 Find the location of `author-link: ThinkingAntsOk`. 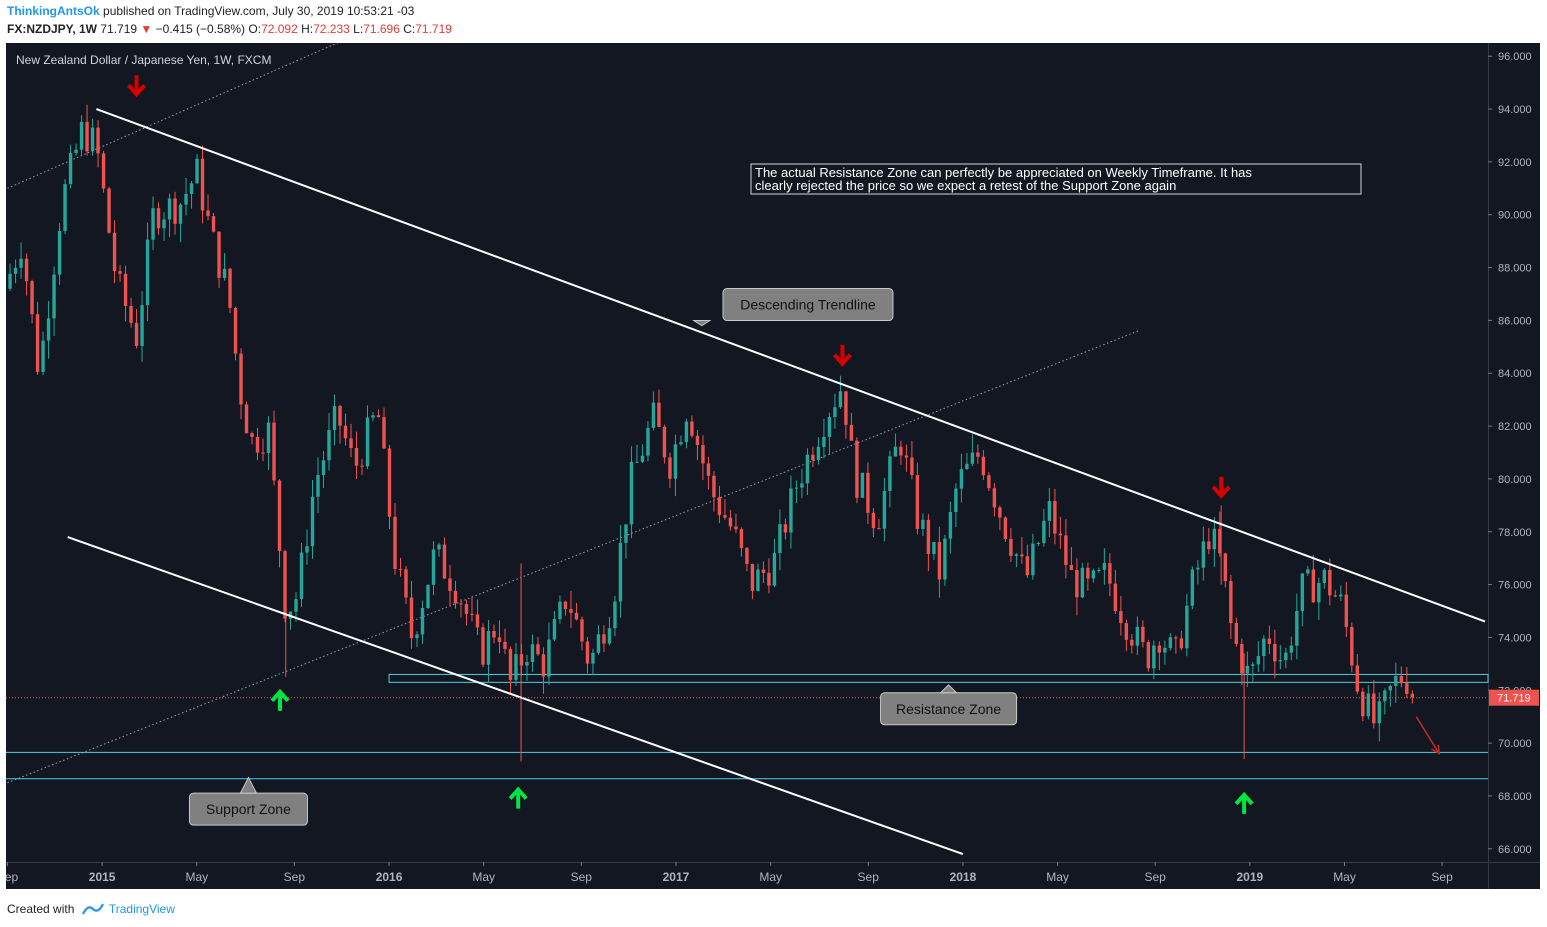

author-link: ThinkingAntsOk is located at coordinates (53, 11).